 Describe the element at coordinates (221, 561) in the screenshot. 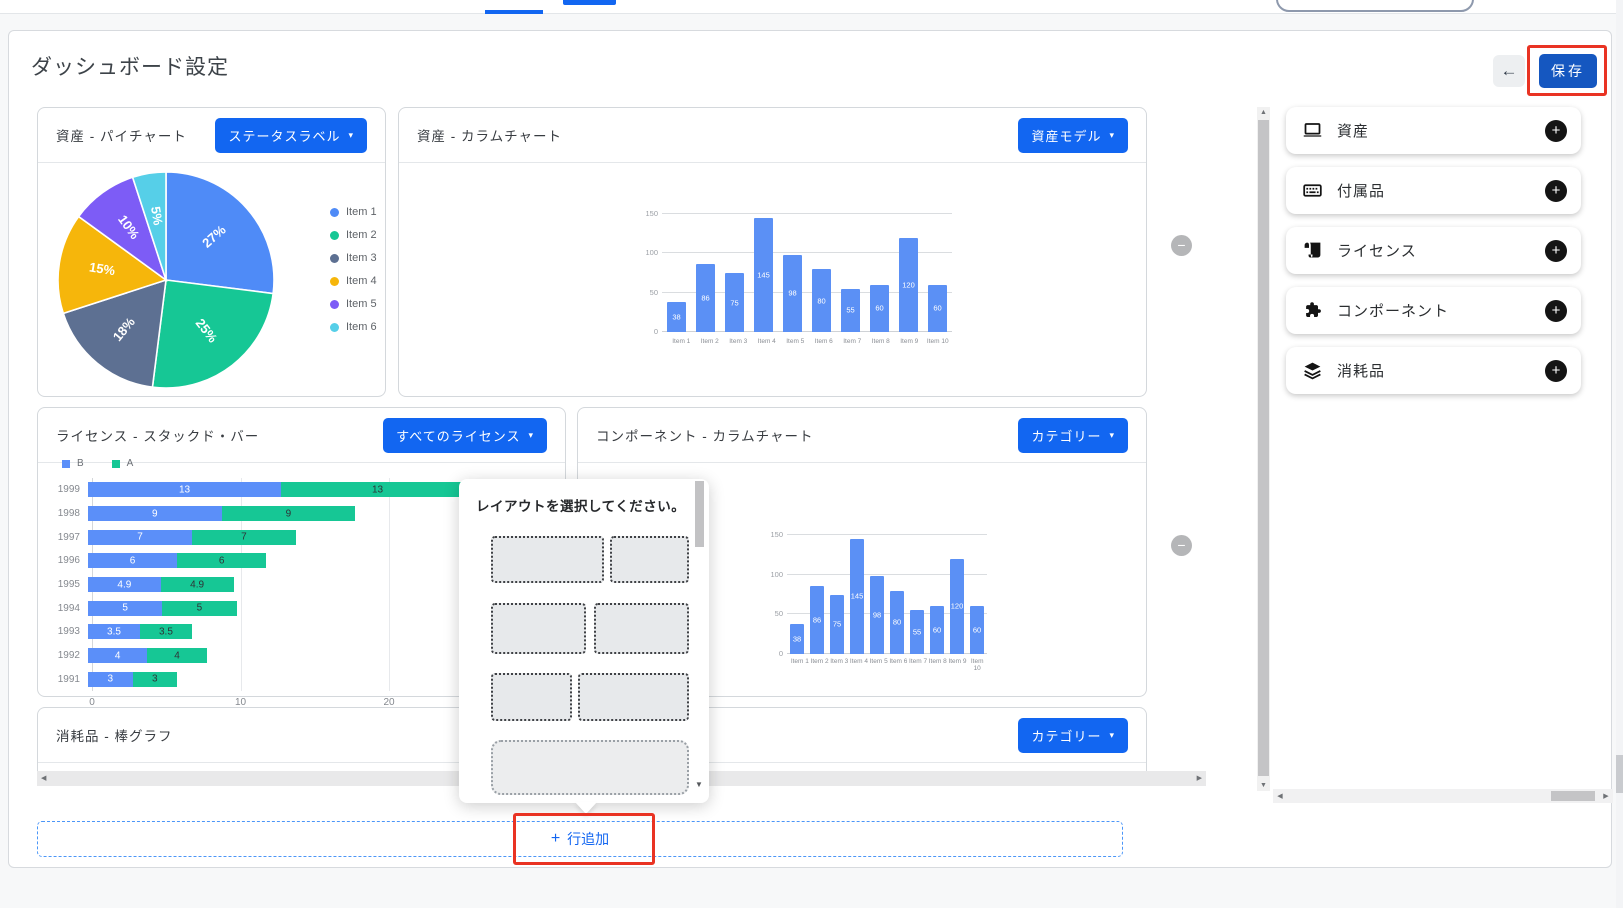

I see `bar-value-label: 6` at that location.